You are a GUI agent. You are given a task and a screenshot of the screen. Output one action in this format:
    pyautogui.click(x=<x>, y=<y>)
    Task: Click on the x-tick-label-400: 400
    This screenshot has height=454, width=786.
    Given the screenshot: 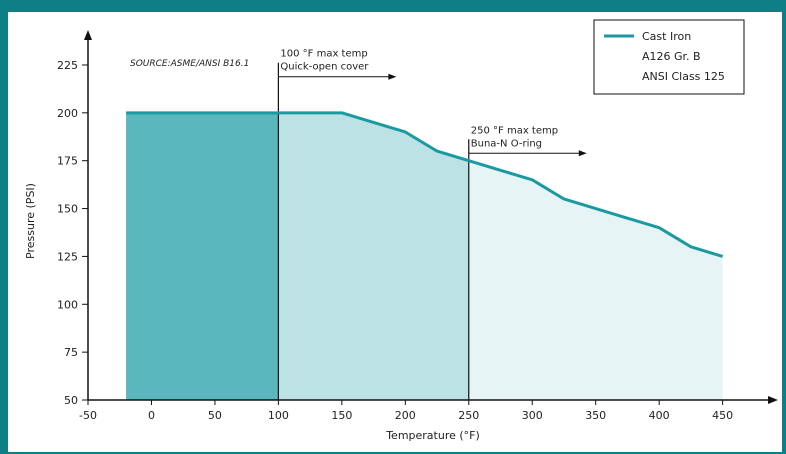 What is the action you would take?
    pyautogui.click(x=659, y=415)
    